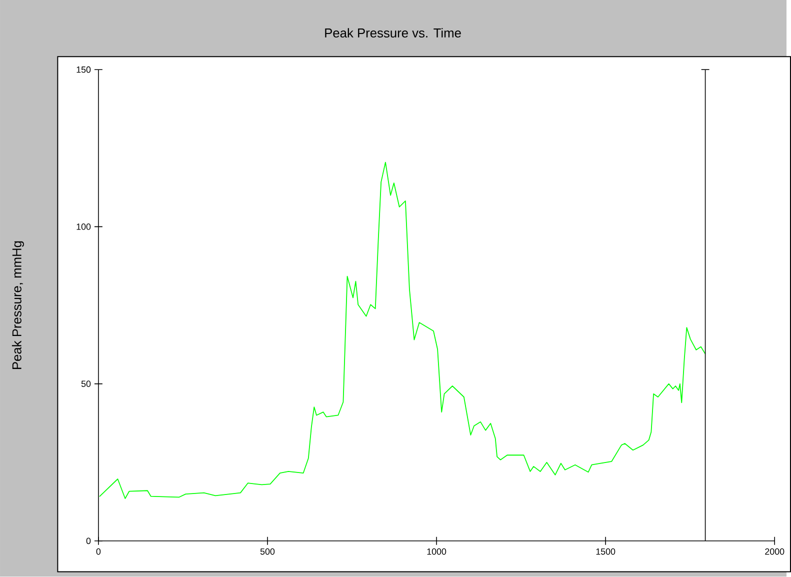 The height and width of the screenshot is (577, 791). What do you see at coordinates (83, 69) in the screenshot?
I see `y-tick-label: 150` at bounding box center [83, 69].